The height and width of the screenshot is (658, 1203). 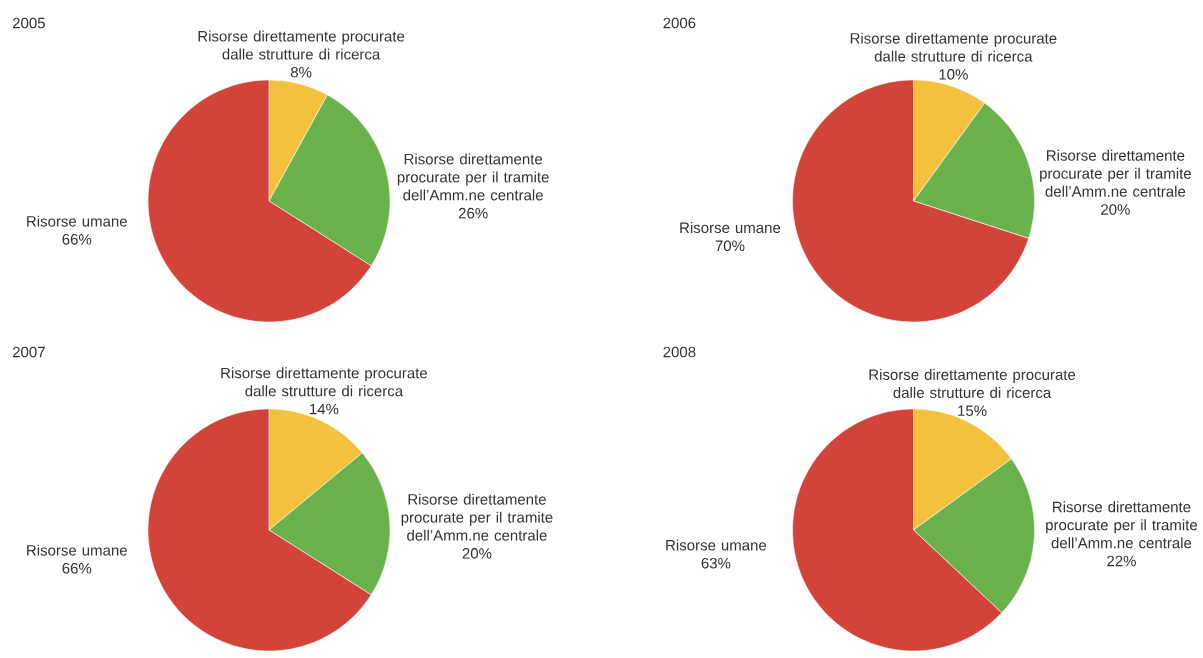 I want to click on data-label: 70%, so click(x=730, y=246).